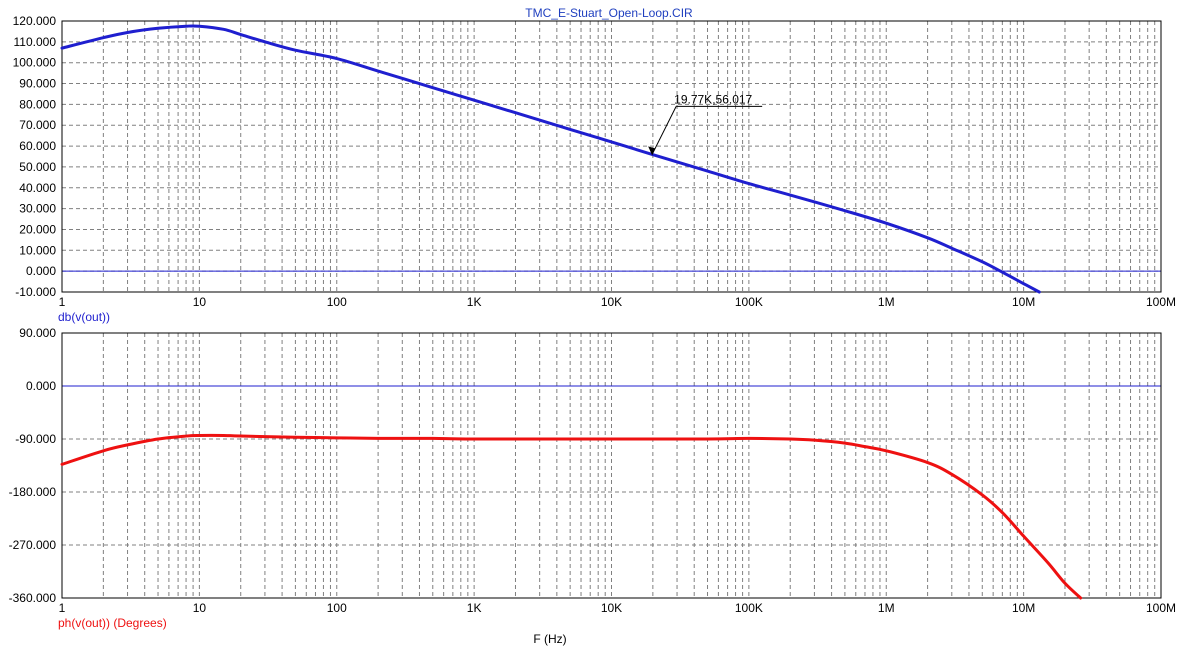 Image resolution: width=1186 pixels, height=652 pixels. What do you see at coordinates (652, 151) in the screenshot?
I see `marker-arrowhead` at bounding box center [652, 151].